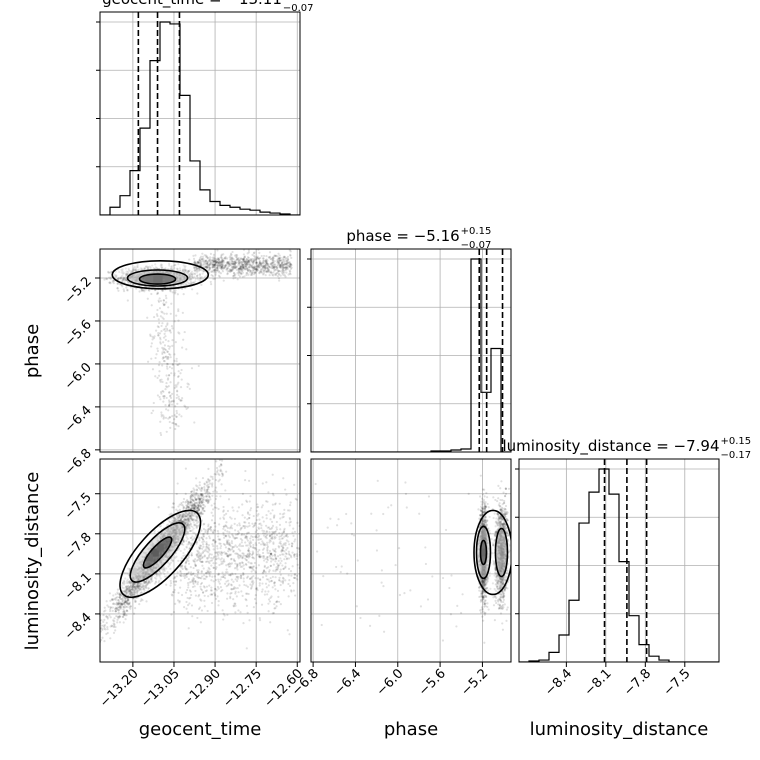 The width and height of the screenshot is (760, 760). What do you see at coordinates (192, 4) in the screenshot?
I see `title-text: geocent_time = −13.11` at bounding box center [192, 4].